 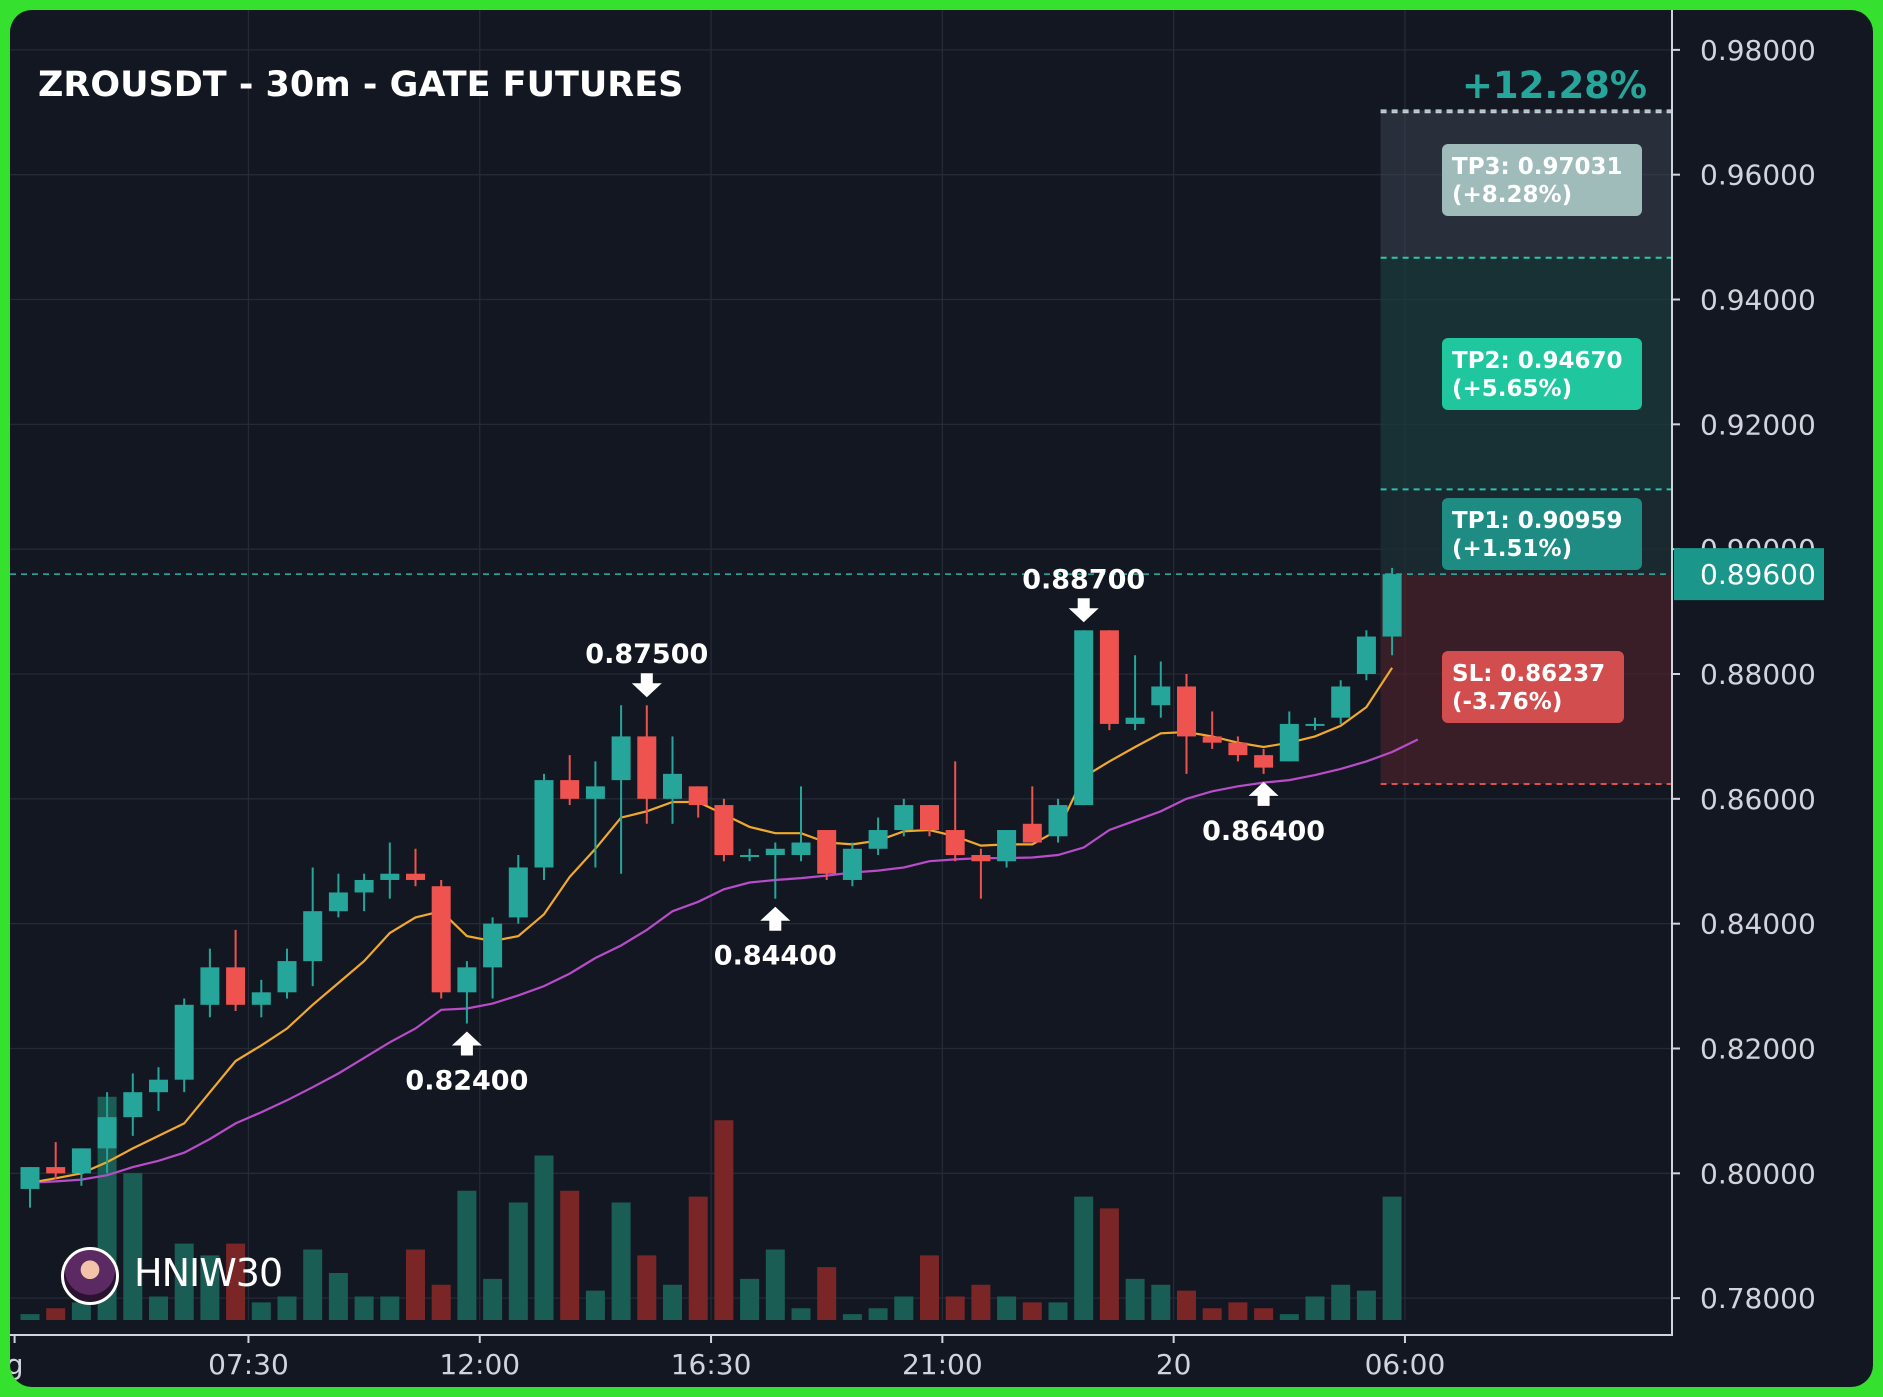 What do you see at coordinates (1758, 1298) in the screenshot?
I see `y-tick-label: 0.78000` at bounding box center [1758, 1298].